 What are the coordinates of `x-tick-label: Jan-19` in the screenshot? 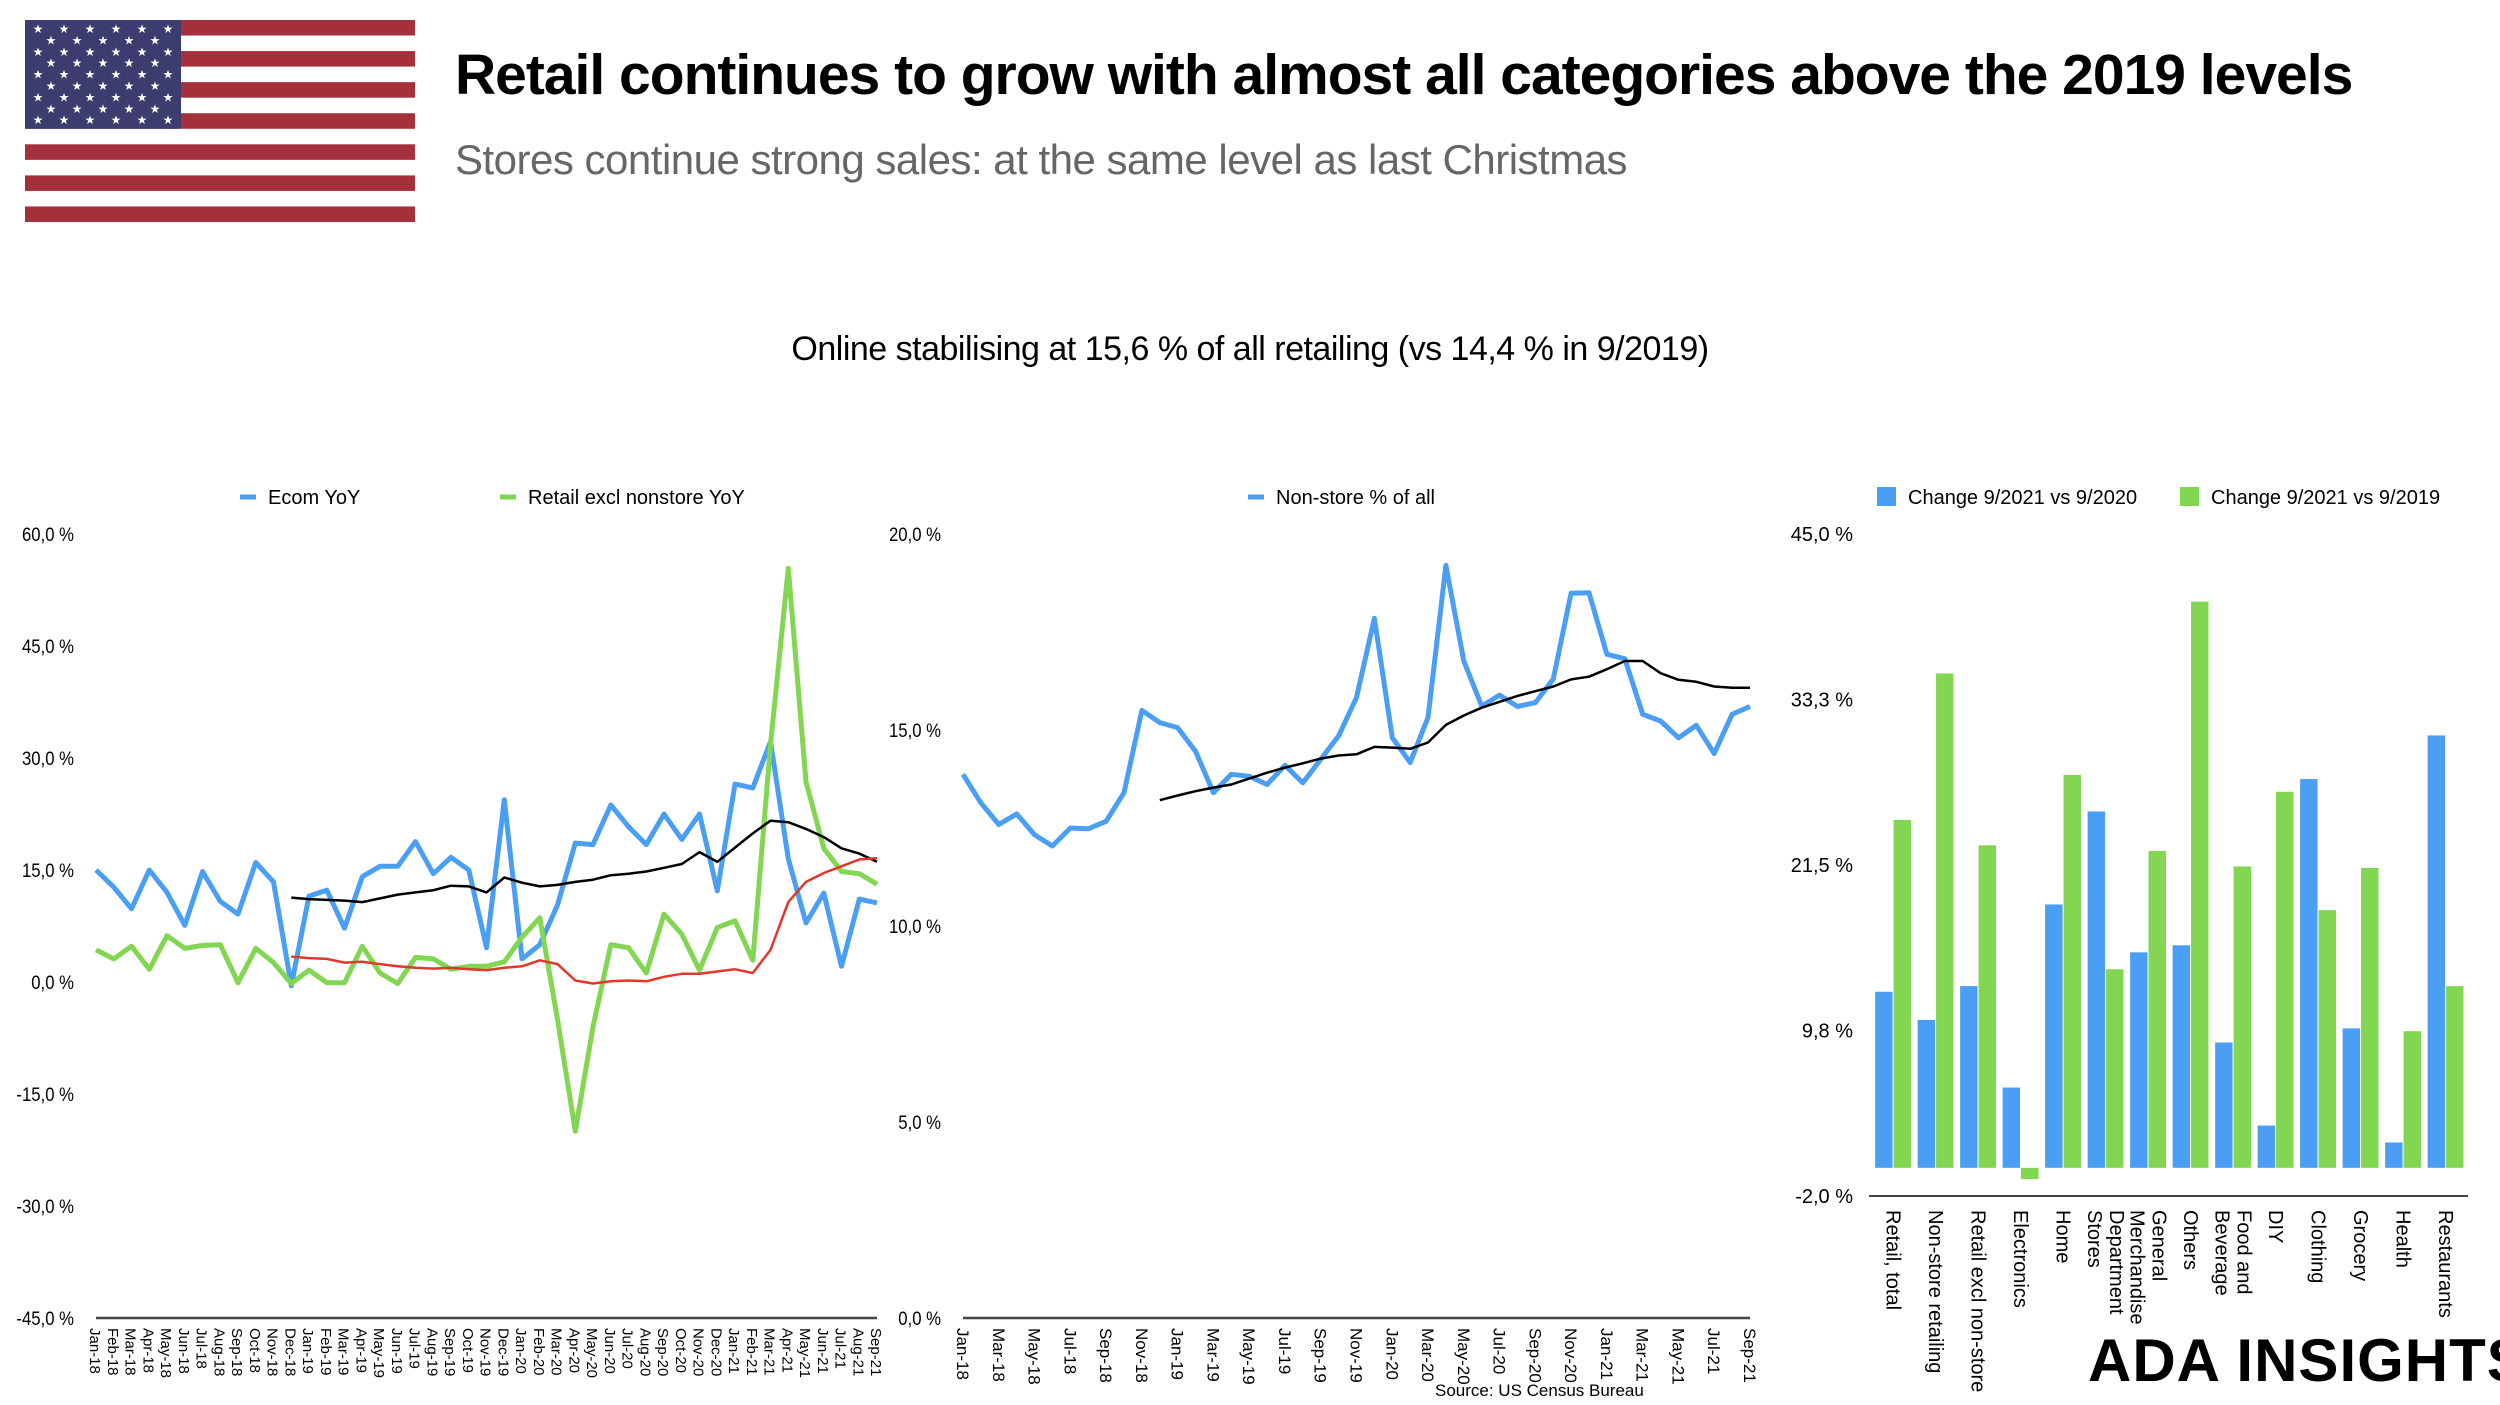 It's located at (307, 1351).